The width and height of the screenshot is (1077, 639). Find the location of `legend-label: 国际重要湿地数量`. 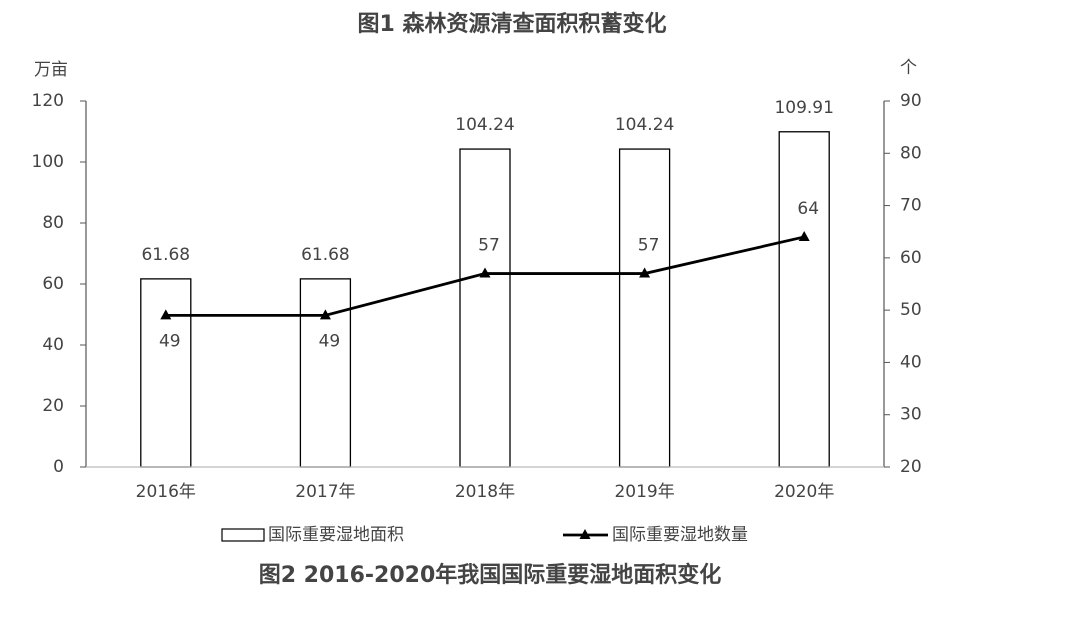

legend-label: 国际重要湿地数量 is located at coordinates (680, 535).